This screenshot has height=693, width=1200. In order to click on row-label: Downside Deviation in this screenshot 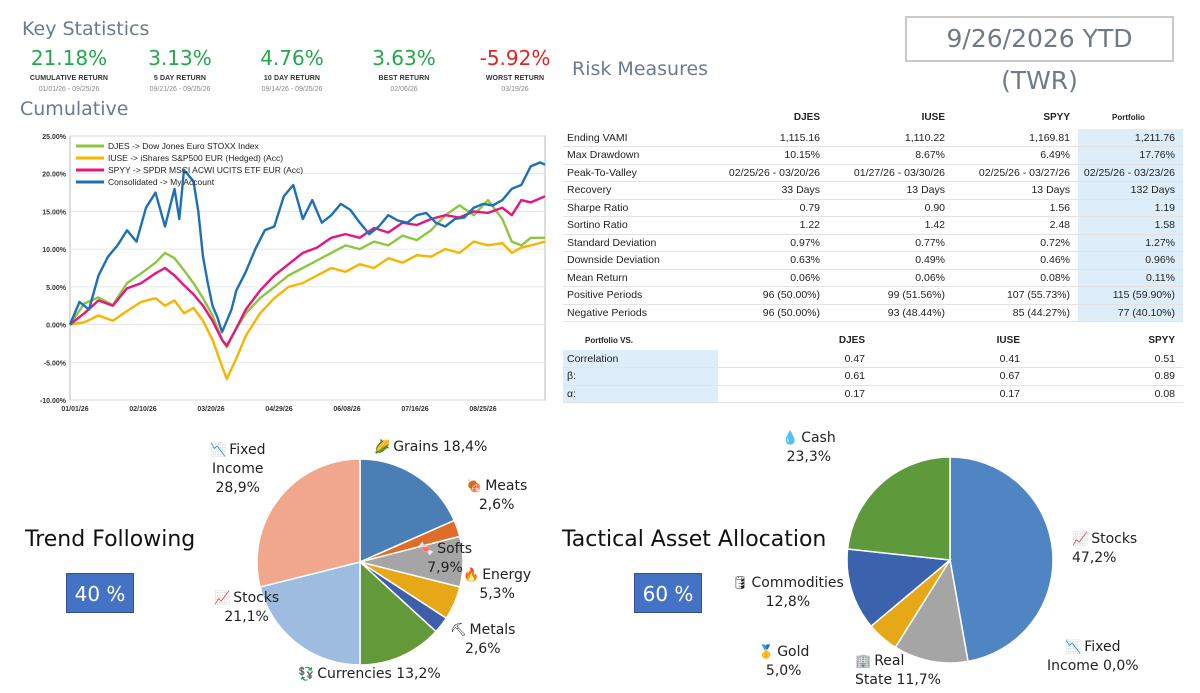, I will do `click(633, 260)`.